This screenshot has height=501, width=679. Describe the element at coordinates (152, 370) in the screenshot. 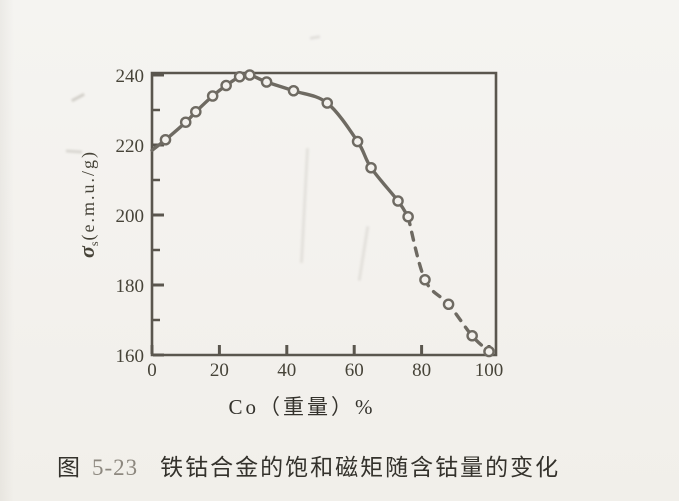

I see `x-tick-label: 0` at that location.